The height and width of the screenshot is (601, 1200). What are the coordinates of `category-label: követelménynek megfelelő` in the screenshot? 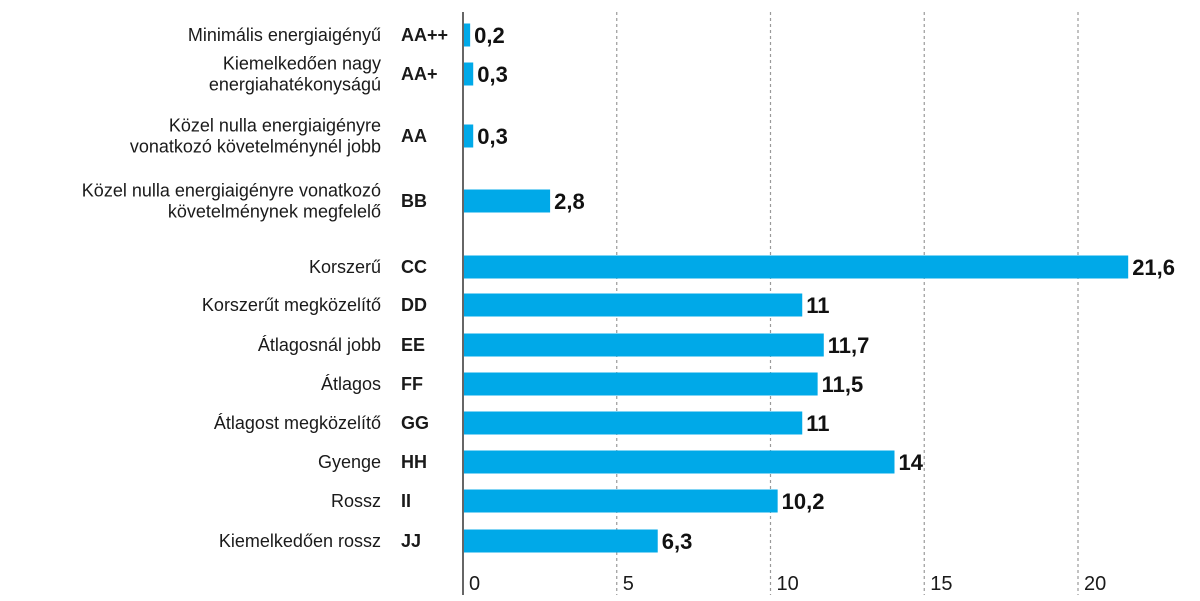 It's located at (274, 212).